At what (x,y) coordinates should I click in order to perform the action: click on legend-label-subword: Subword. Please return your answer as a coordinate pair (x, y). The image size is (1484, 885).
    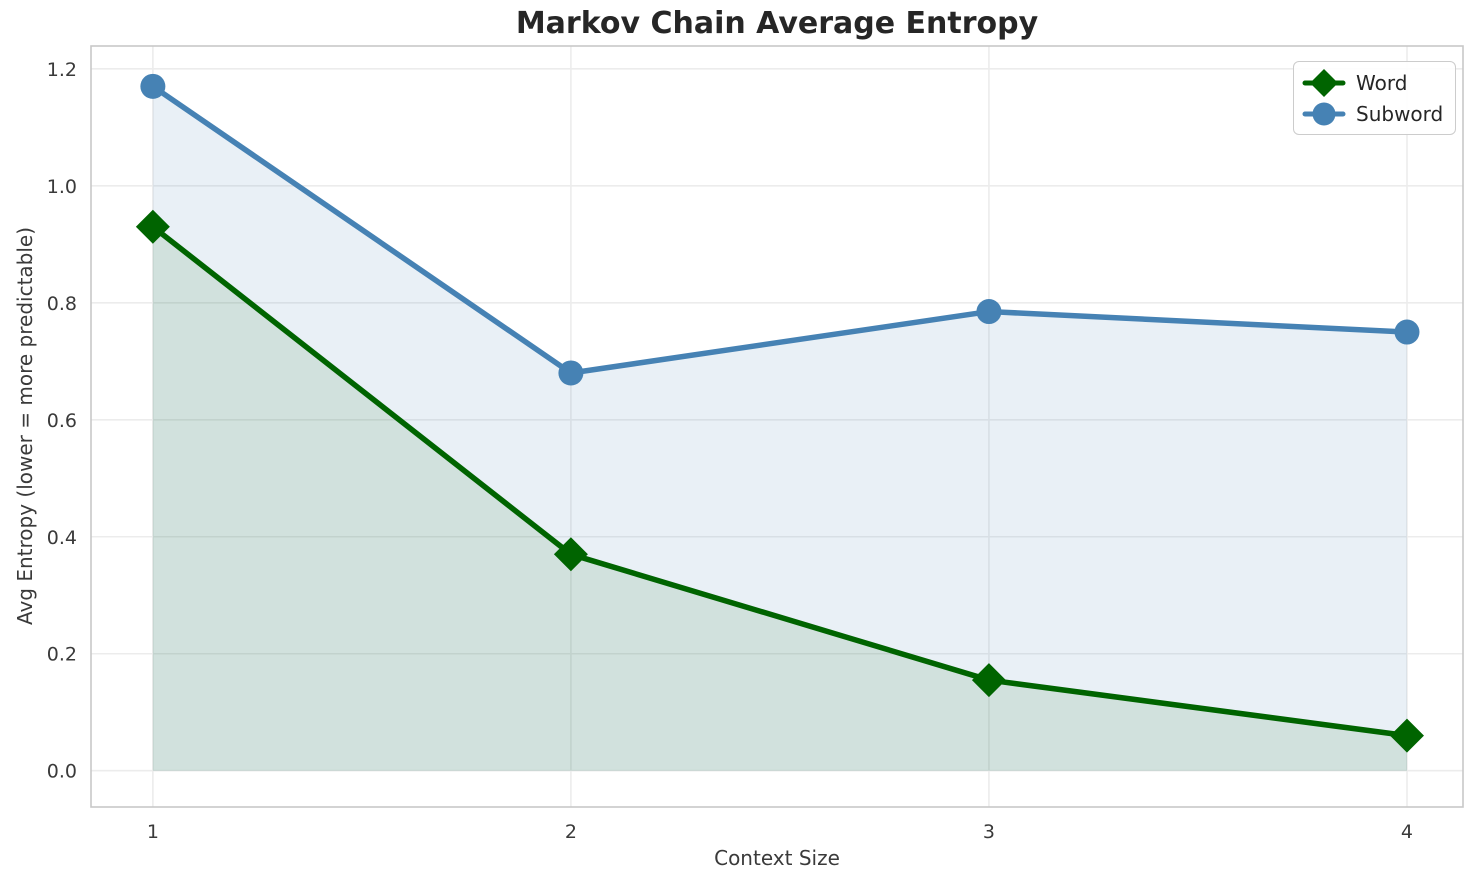
    Looking at the image, I should click on (1400, 113).